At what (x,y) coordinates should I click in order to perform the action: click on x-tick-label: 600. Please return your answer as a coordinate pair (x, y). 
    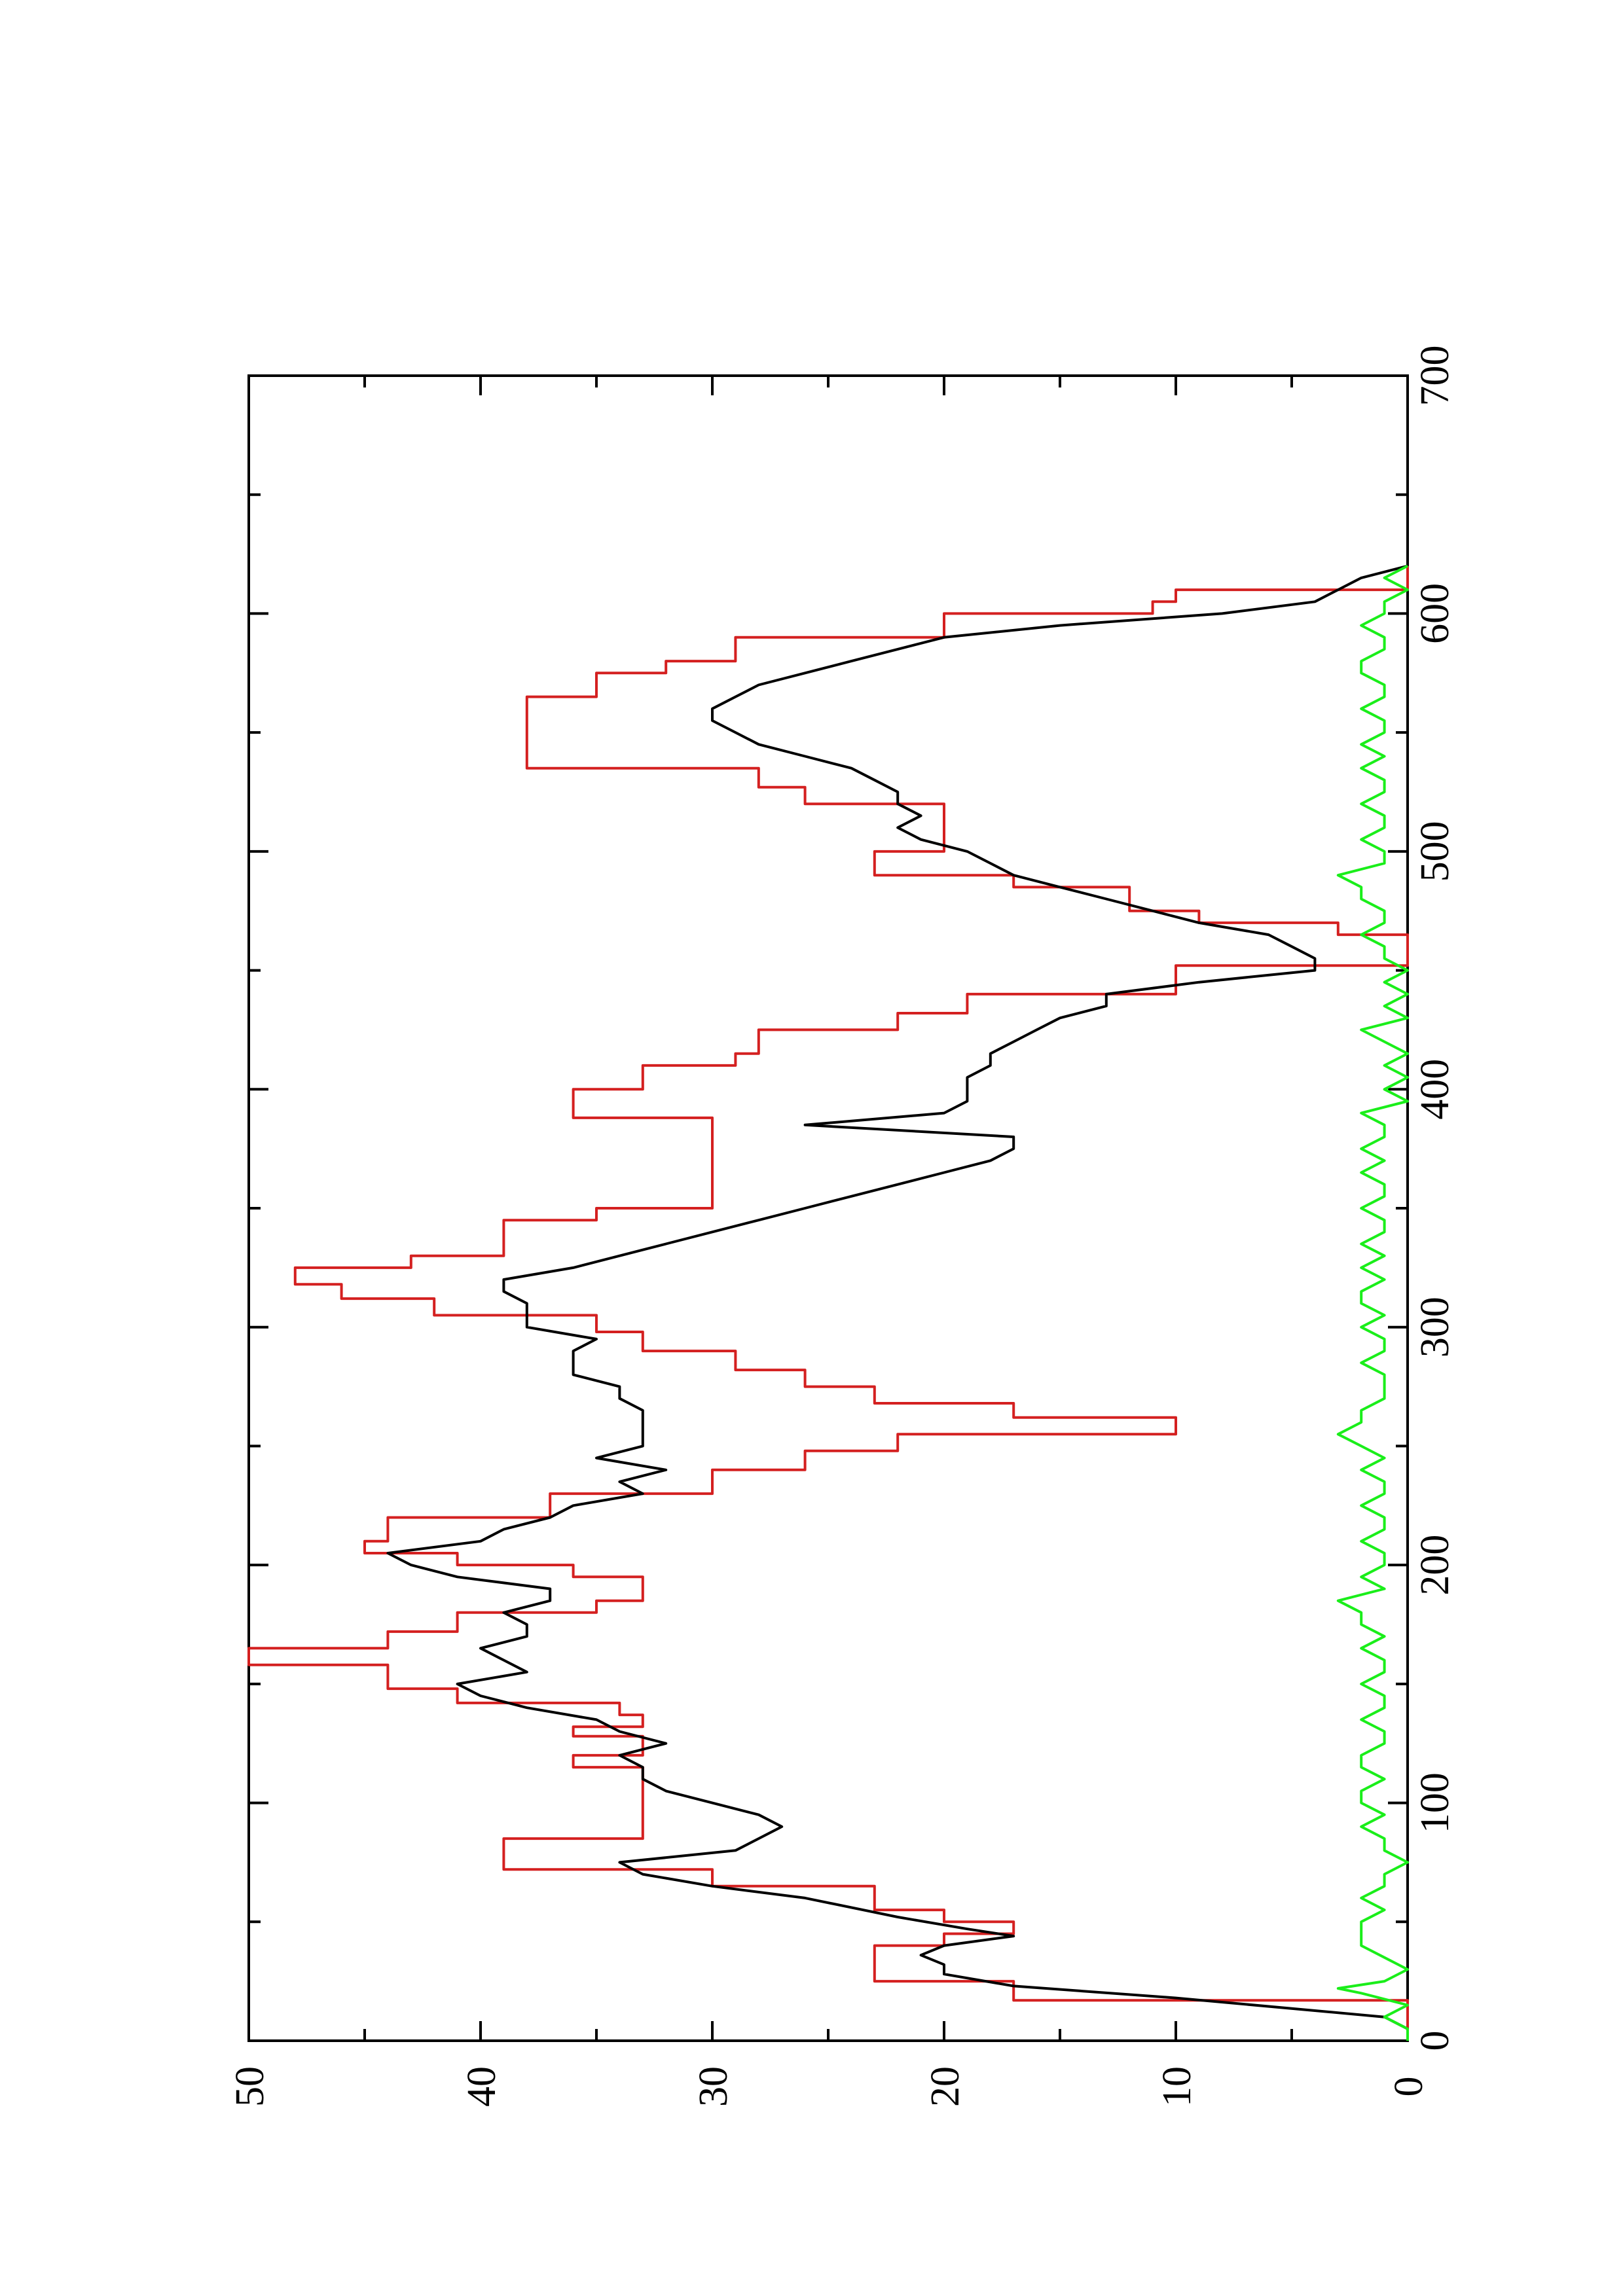
    Looking at the image, I should click on (1435, 613).